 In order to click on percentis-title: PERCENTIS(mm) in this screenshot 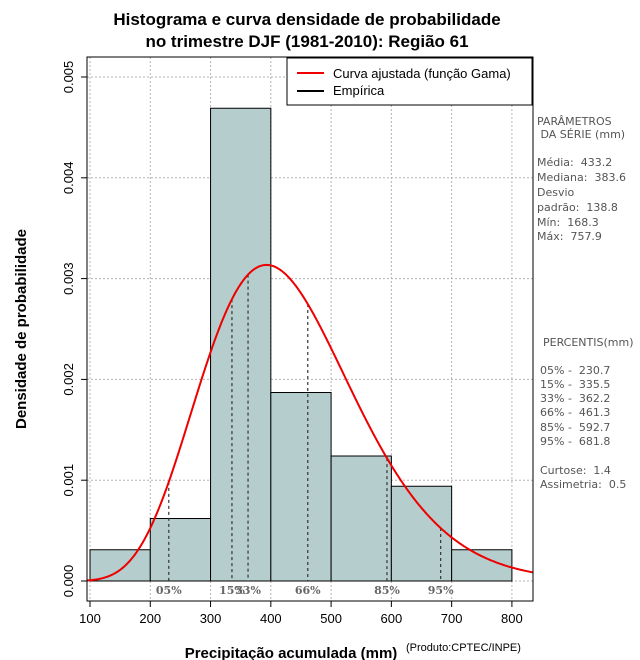, I will do `click(588, 342)`.